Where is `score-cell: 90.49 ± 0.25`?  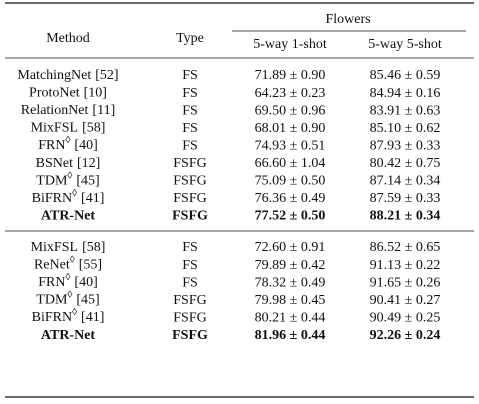 score-cell: 90.49 ± 0.25 is located at coordinates (405, 317).